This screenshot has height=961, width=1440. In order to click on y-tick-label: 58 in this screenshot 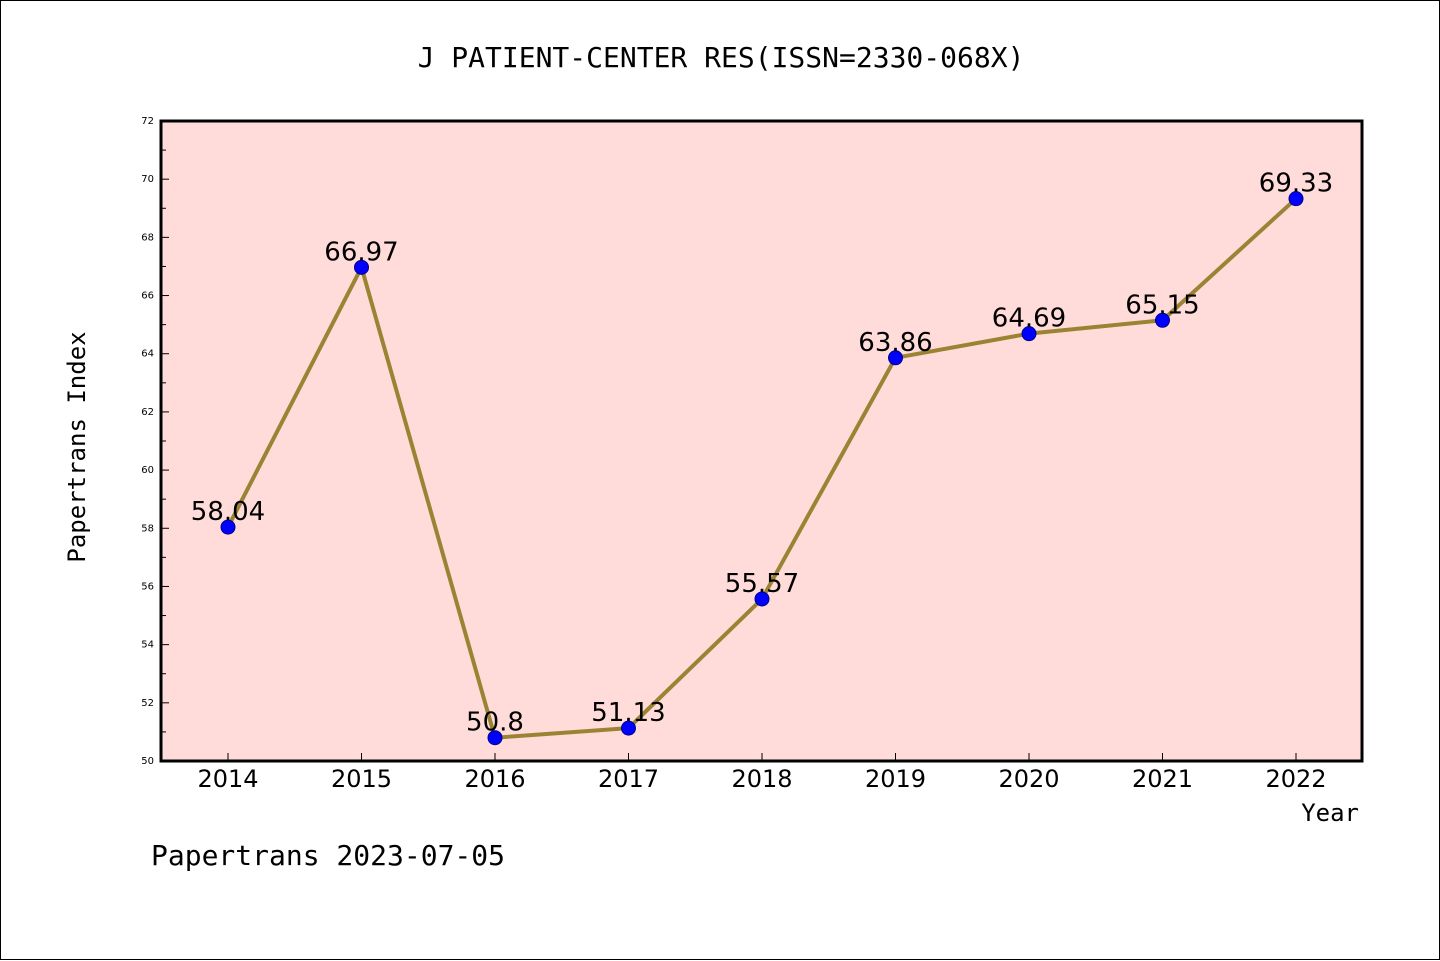, I will do `click(147, 528)`.